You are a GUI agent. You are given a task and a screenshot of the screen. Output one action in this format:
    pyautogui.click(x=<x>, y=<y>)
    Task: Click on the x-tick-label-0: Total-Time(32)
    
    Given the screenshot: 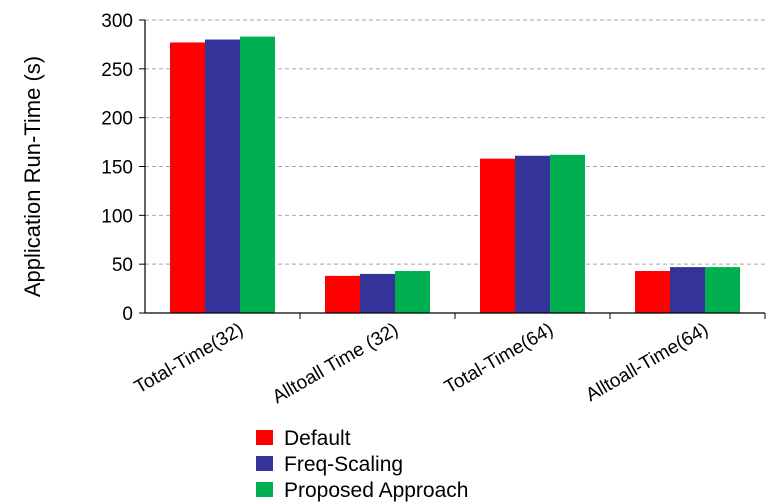 What is the action you would take?
    pyautogui.click(x=189, y=358)
    